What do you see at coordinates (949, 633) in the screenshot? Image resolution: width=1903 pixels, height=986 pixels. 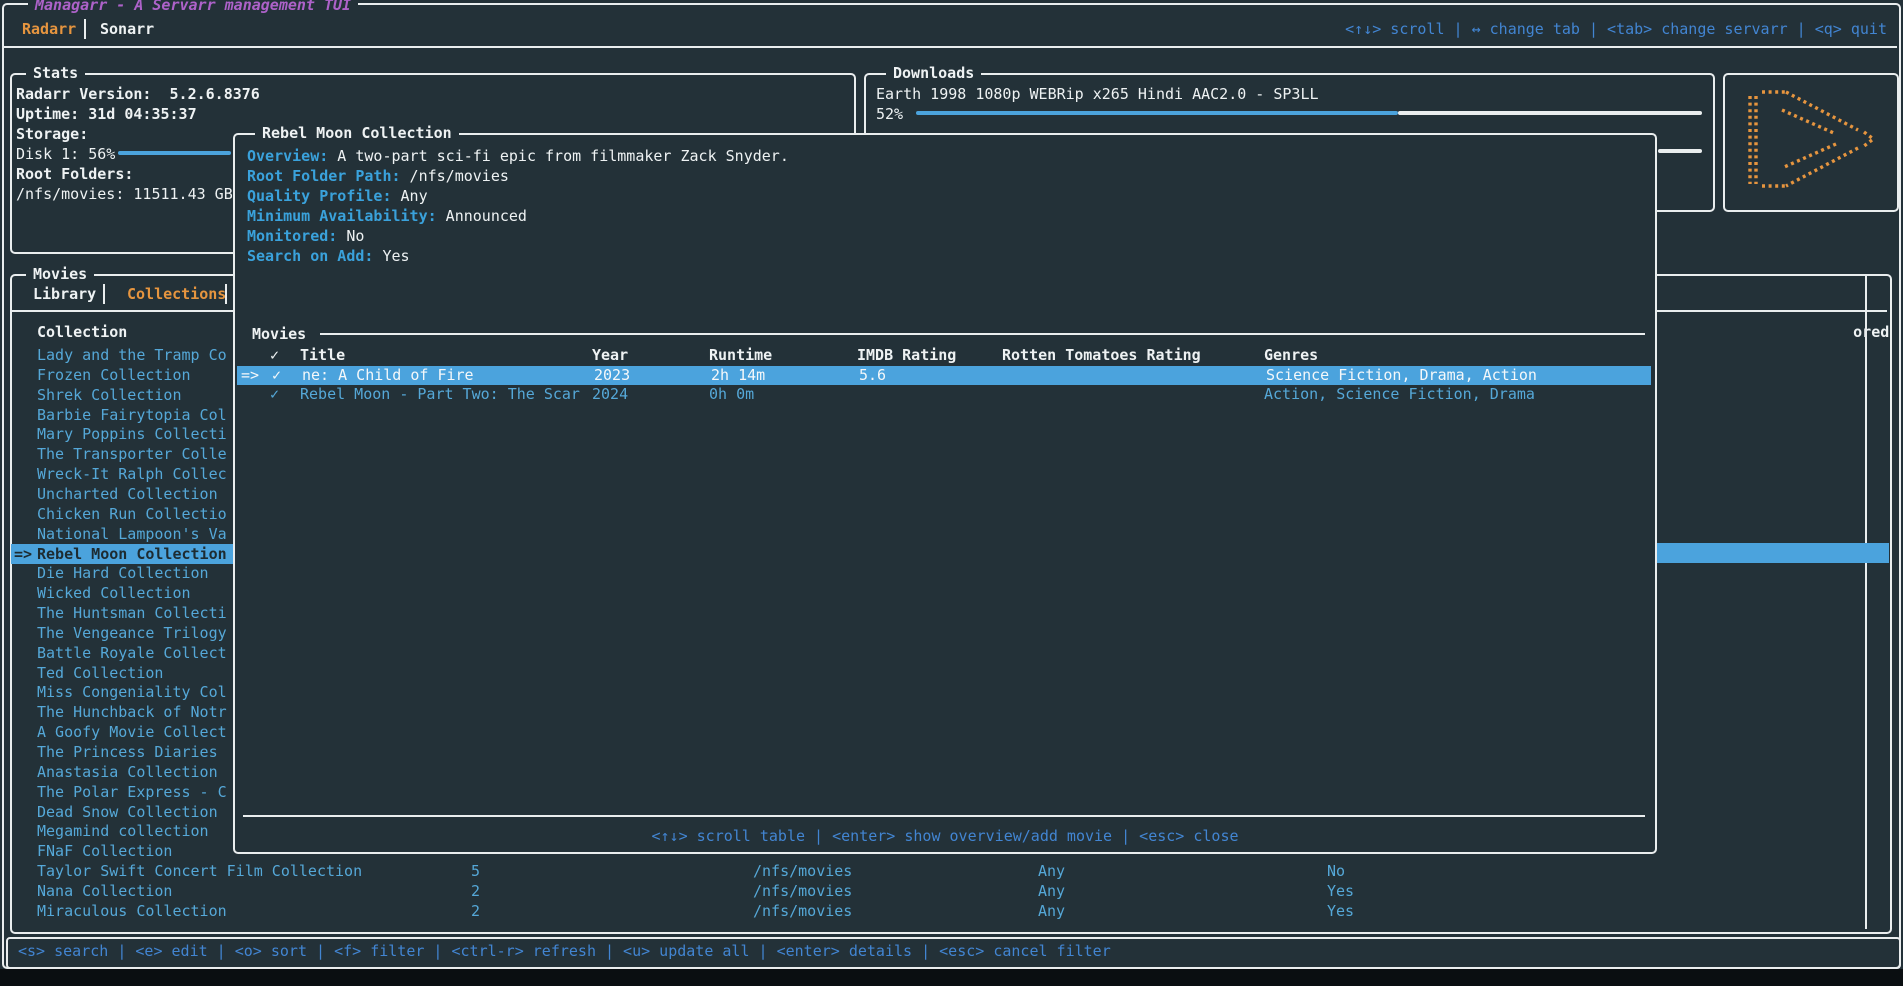 I see `collection-list-item: The Vengeance Trilogy` at bounding box center [949, 633].